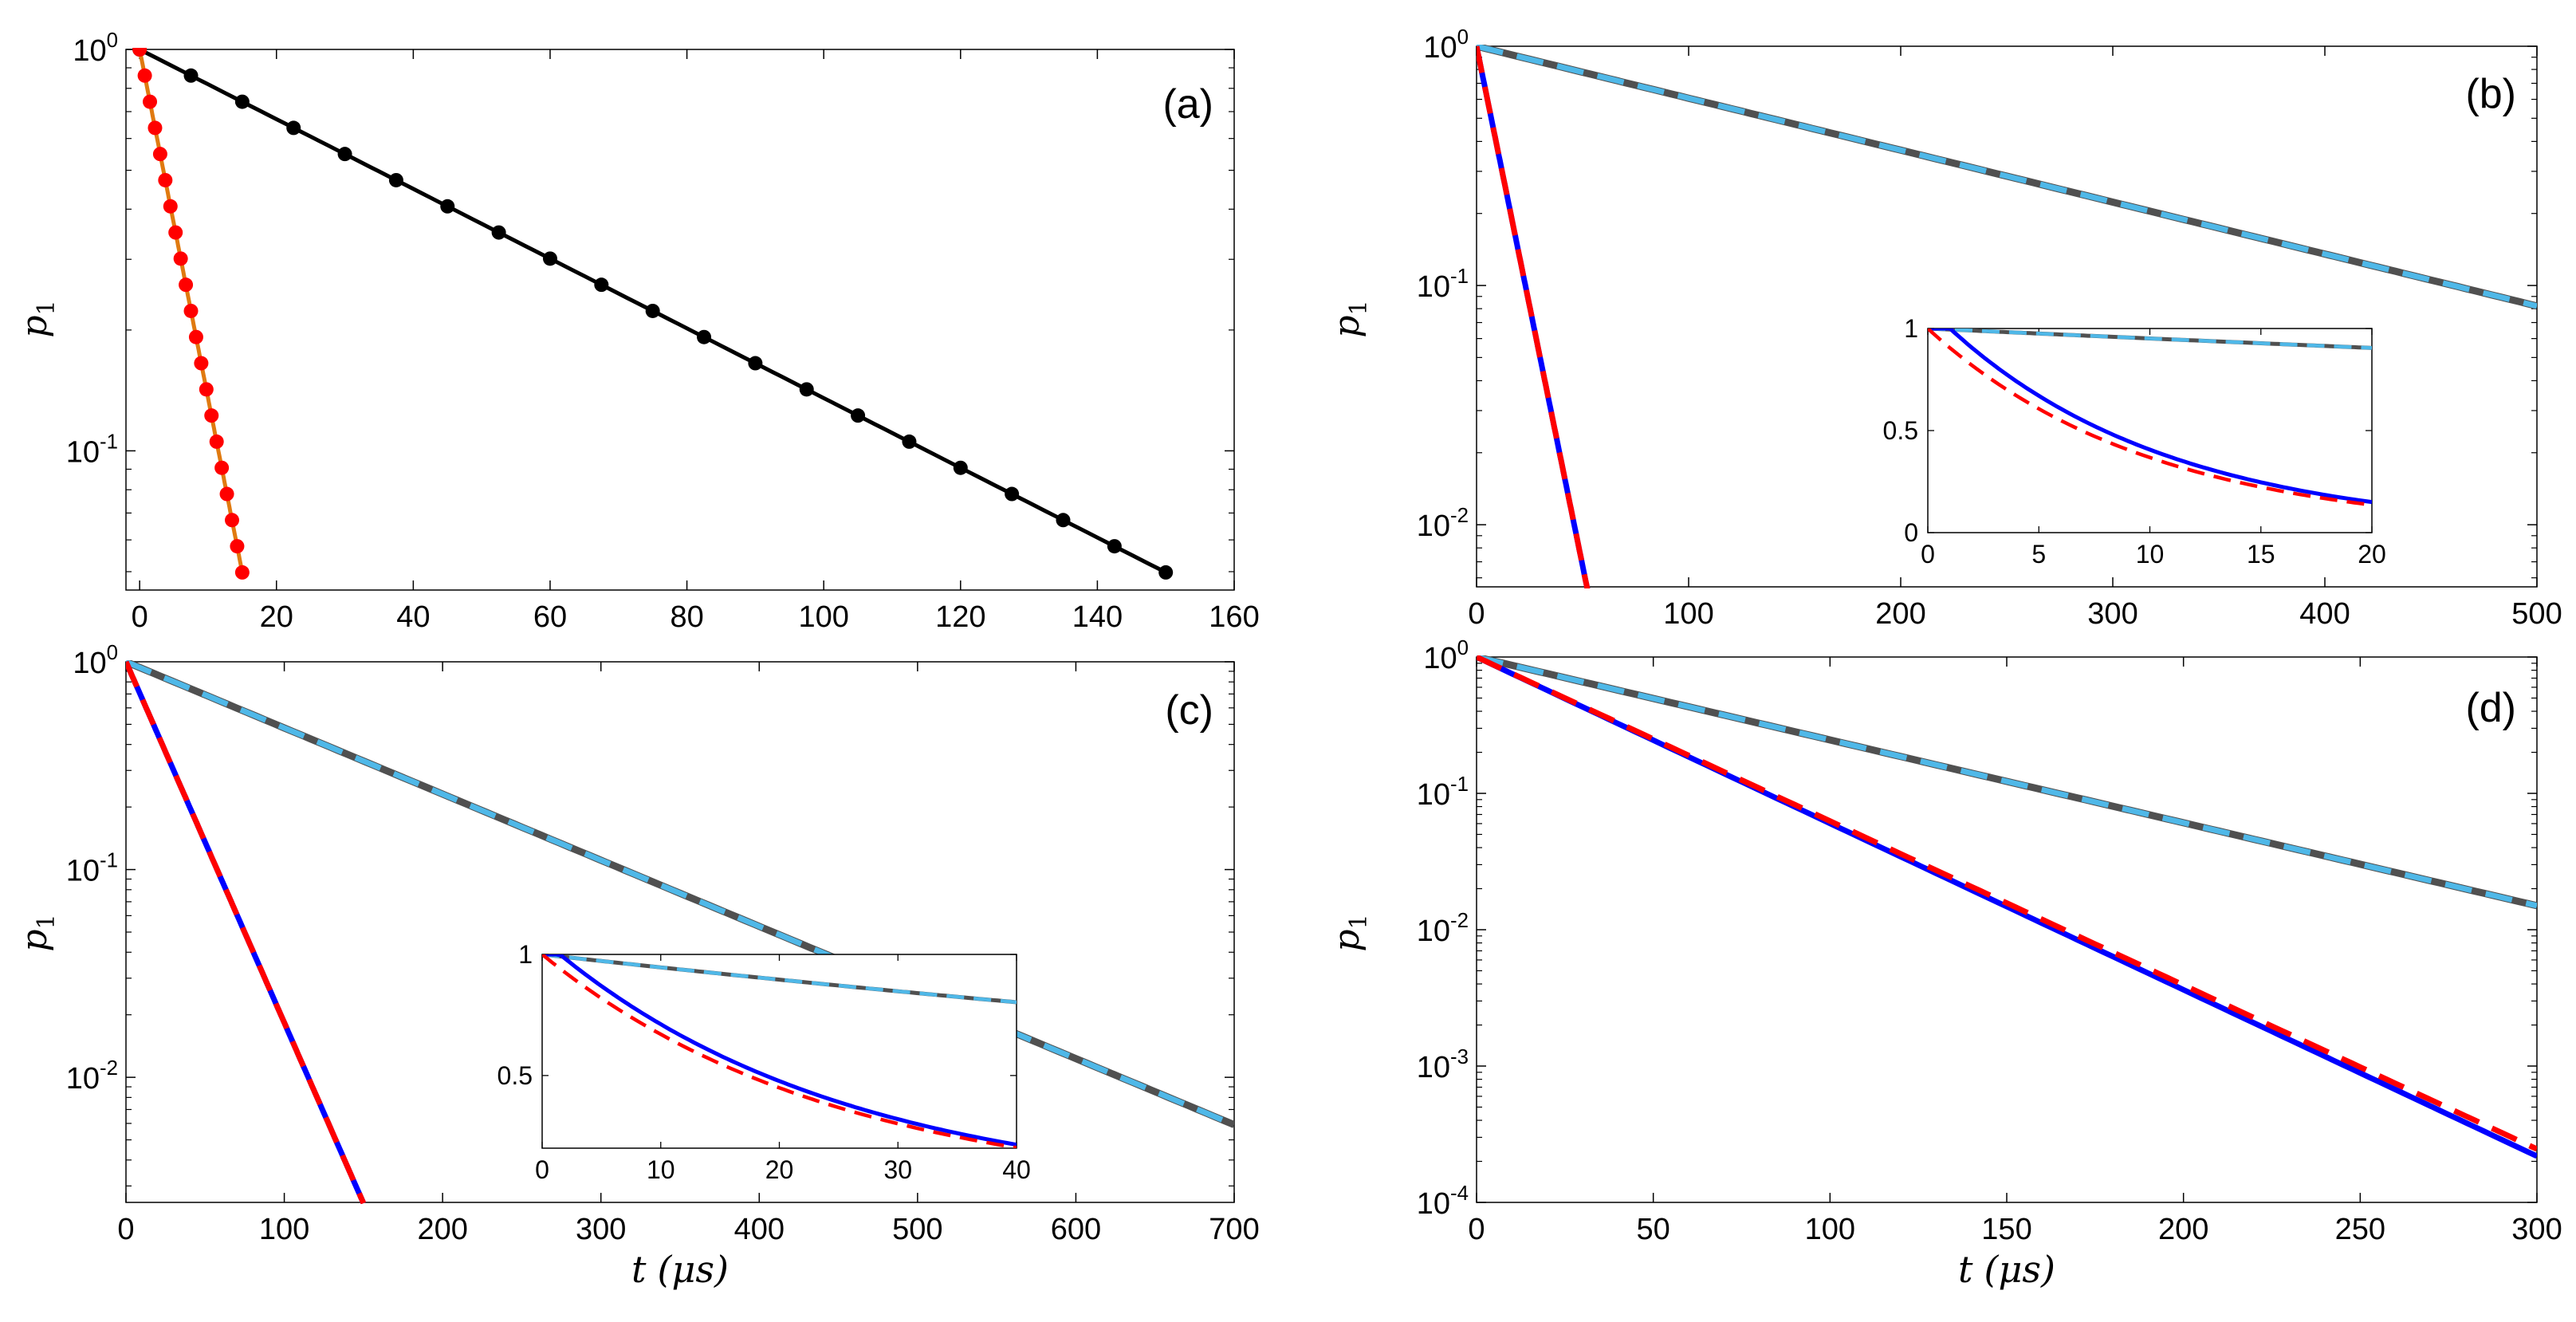  I want to click on x-axis-label-d: t (μs), so click(2007, 1270).